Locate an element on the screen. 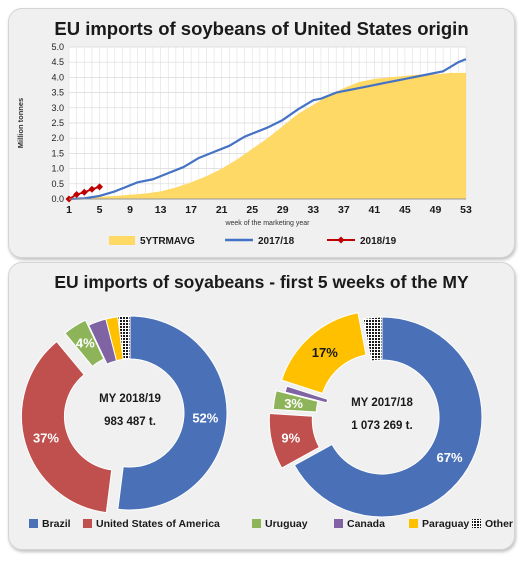 Image resolution: width=524 pixels, height=561 pixels. x-tick-label: 5 is located at coordinates (100, 210).